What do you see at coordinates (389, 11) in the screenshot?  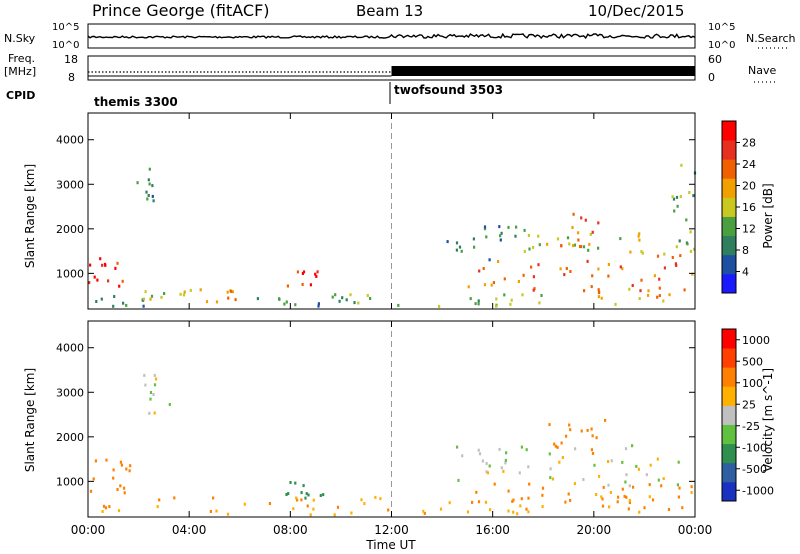 I see `beam-label: Beam 13` at bounding box center [389, 11].